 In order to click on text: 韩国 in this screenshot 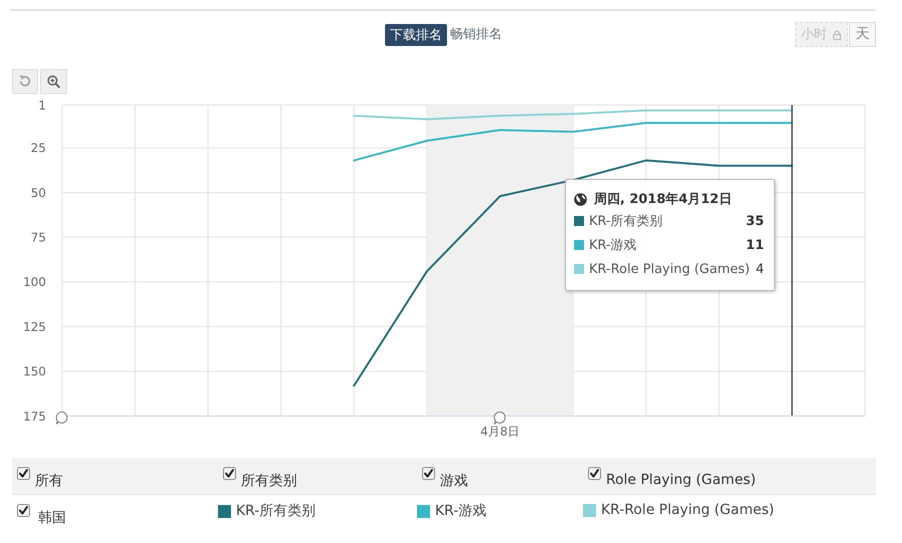, I will do `click(52, 518)`.